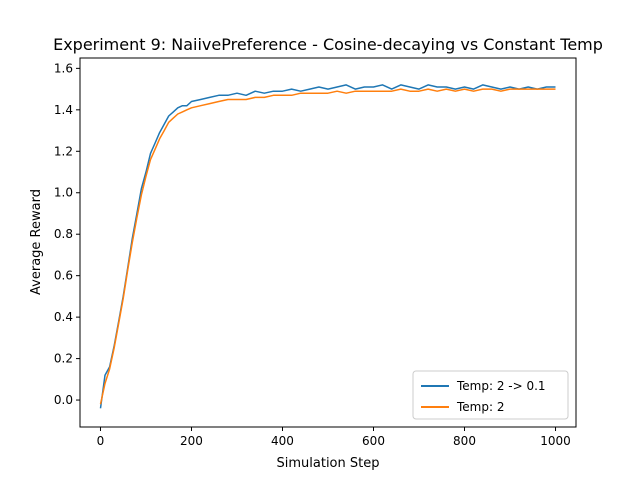  What do you see at coordinates (63, 359) in the screenshot?
I see `y-tick-label: 0.2` at bounding box center [63, 359].